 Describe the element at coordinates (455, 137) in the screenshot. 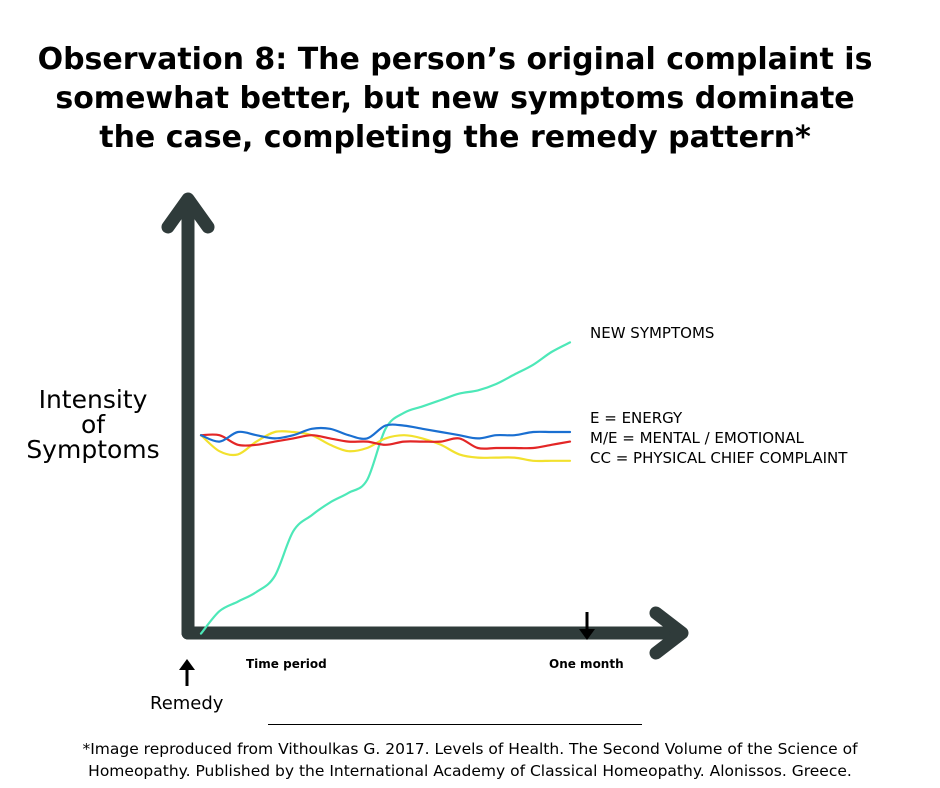

I see `title-line-3: the case, completing the remedy pattern*` at that location.